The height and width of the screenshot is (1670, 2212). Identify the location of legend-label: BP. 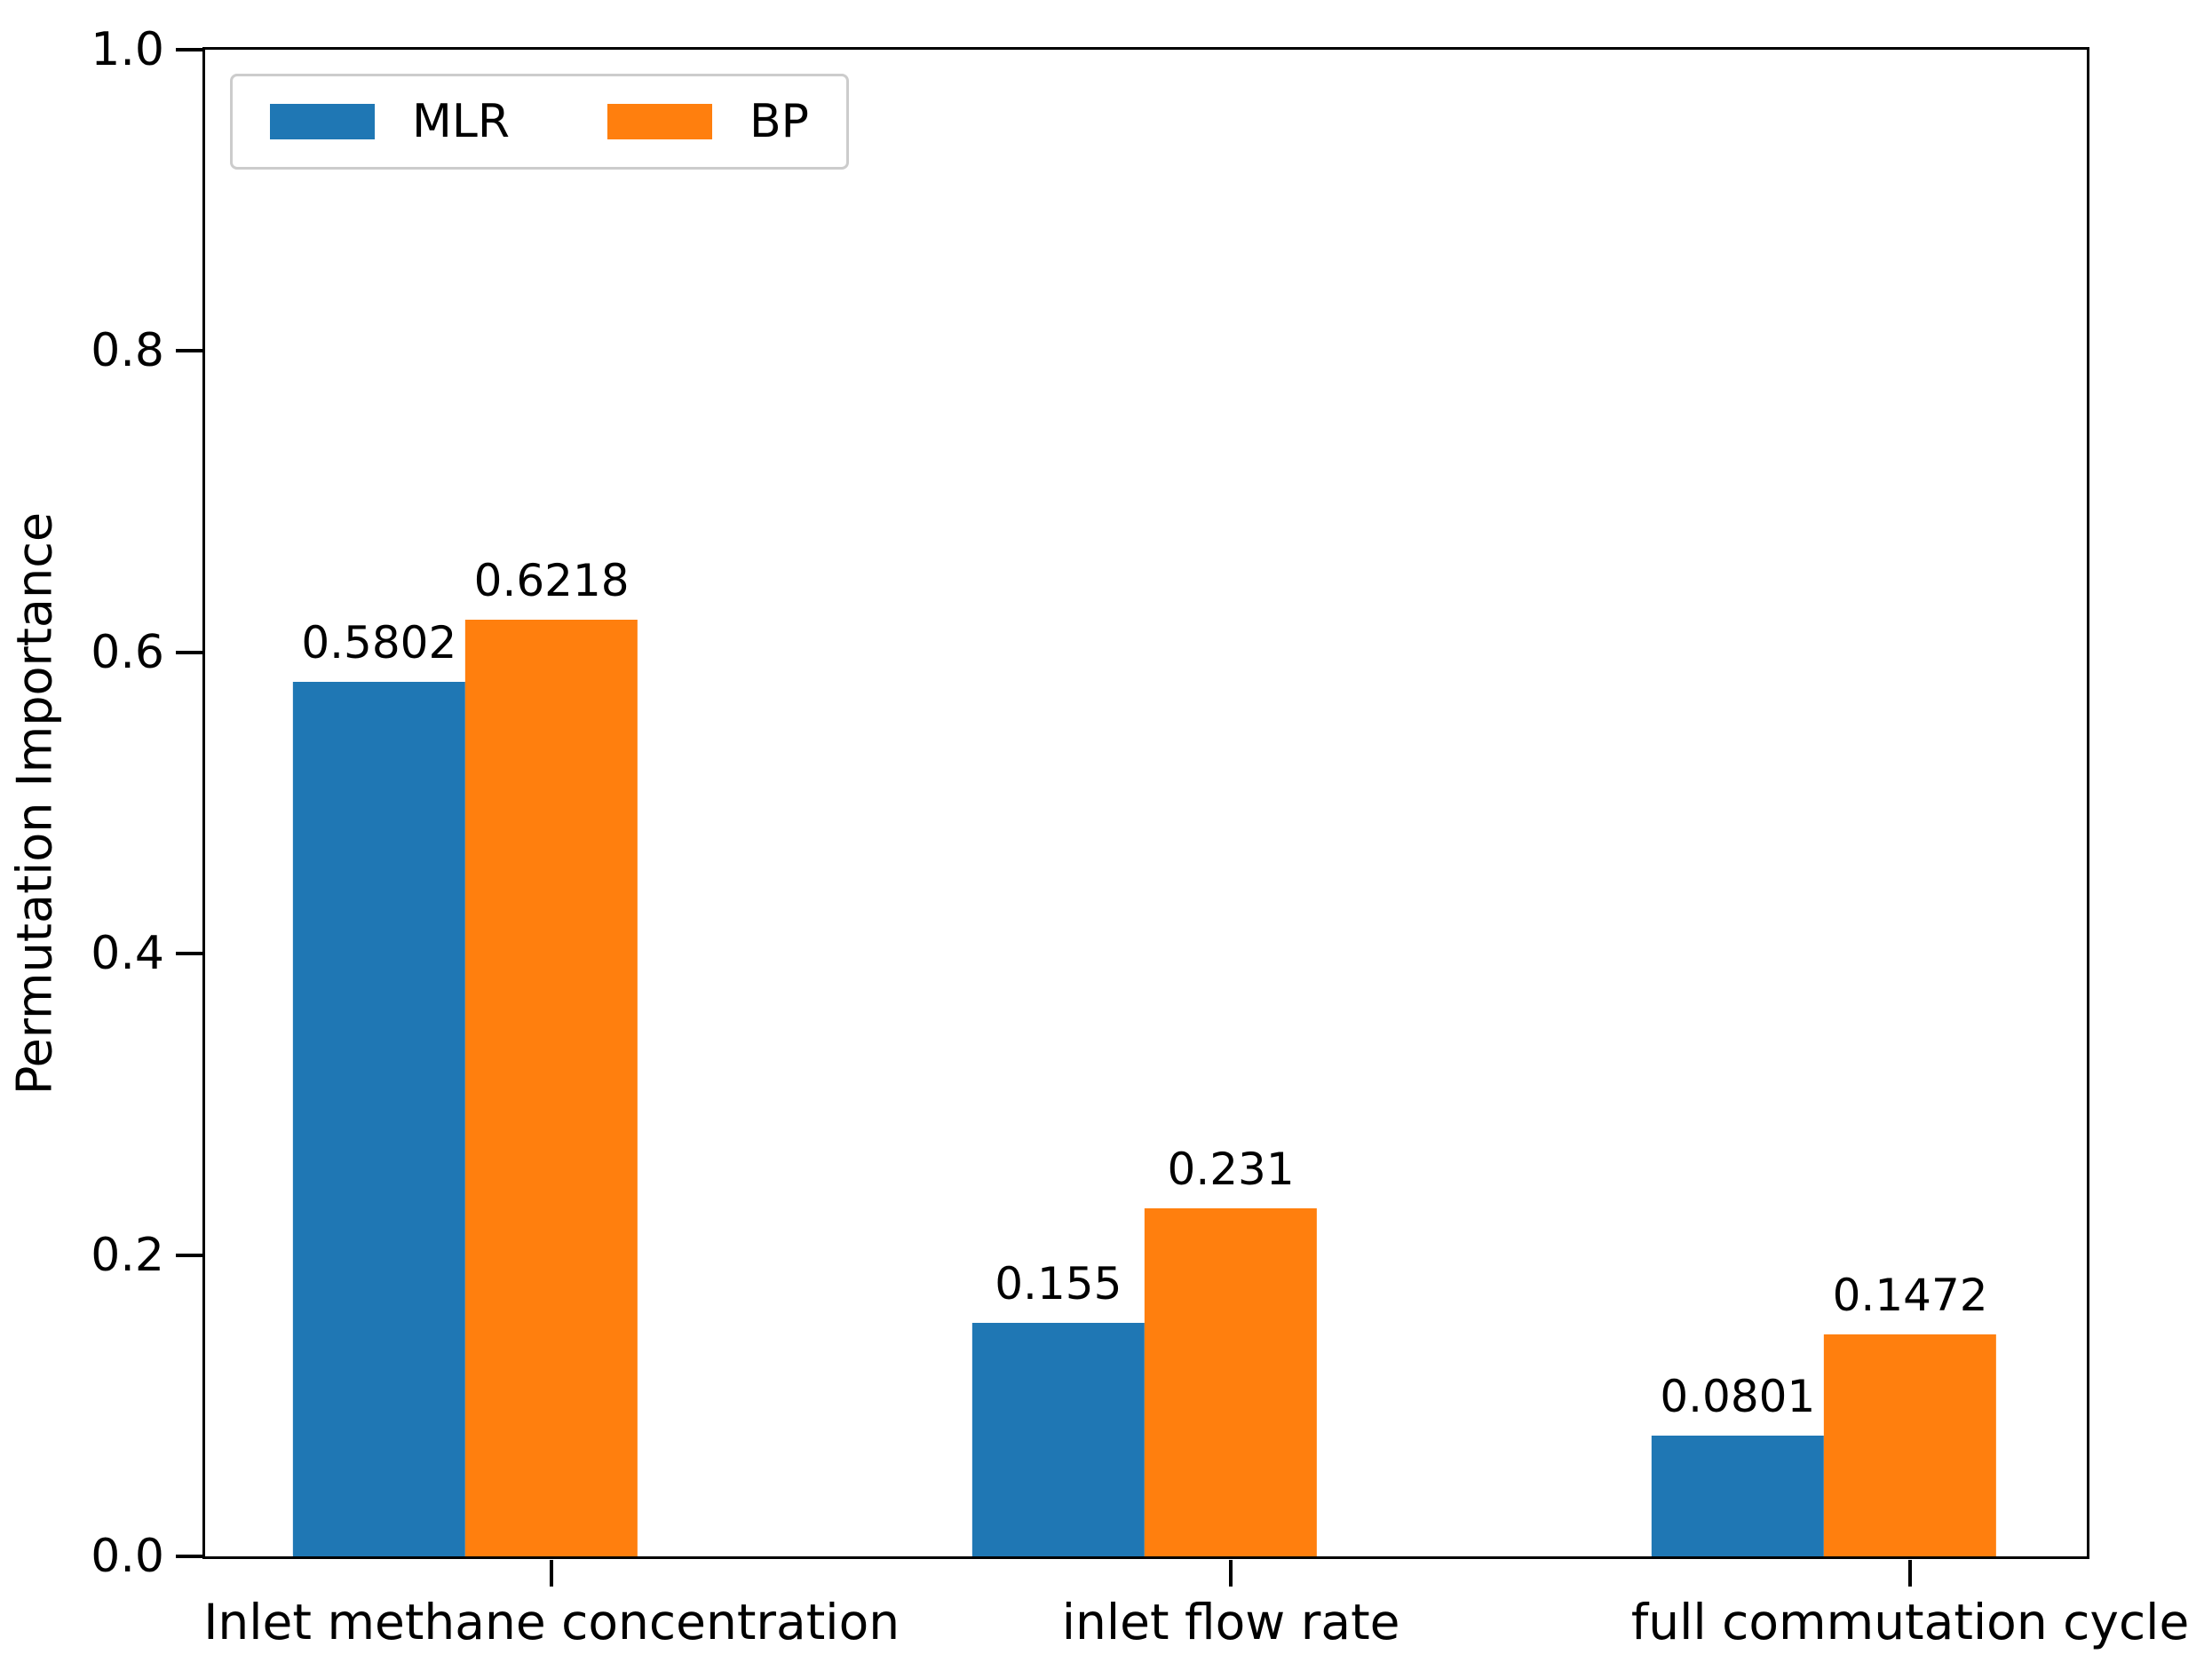
(779, 121).